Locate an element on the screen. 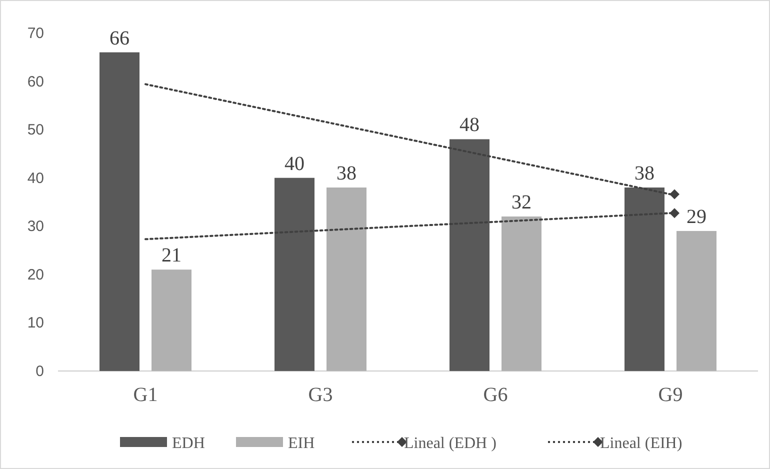 The width and height of the screenshot is (770, 469). y-tick-label: 70 is located at coordinates (35, 33).